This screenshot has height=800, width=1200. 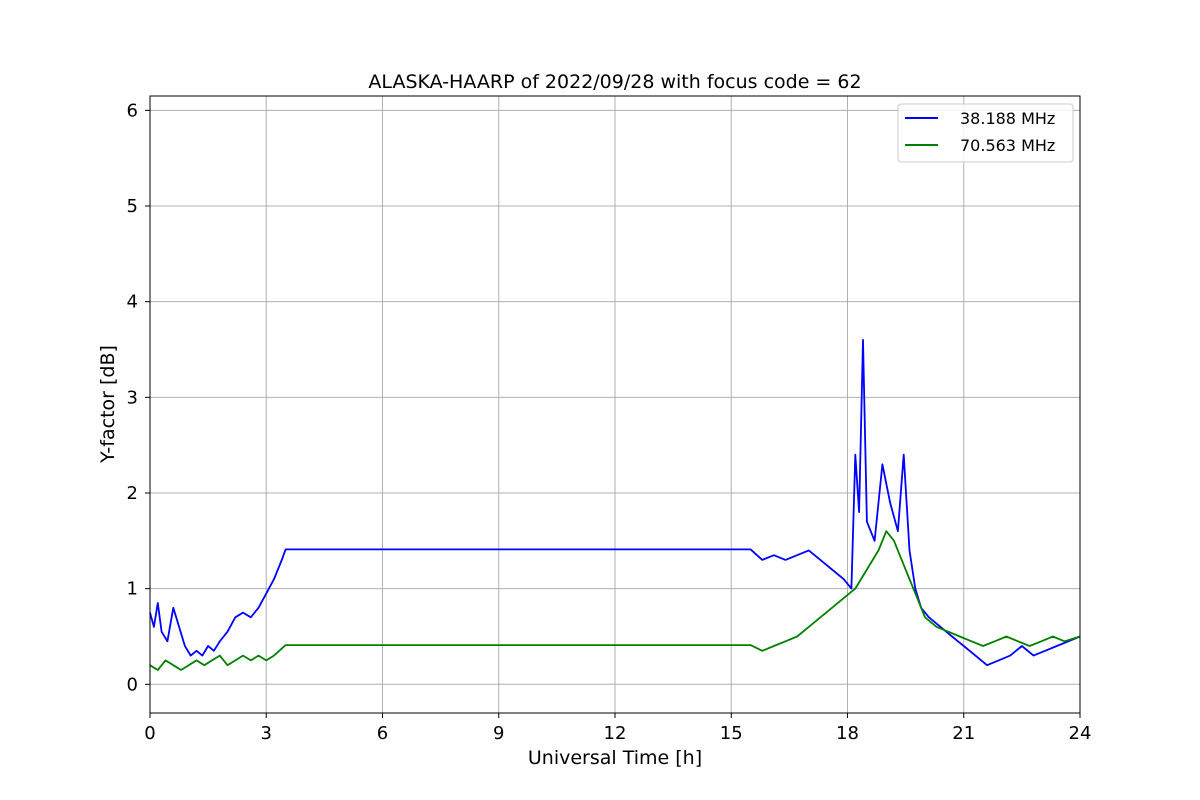 I want to click on x-tick-label: 9, so click(x=498, y=733).